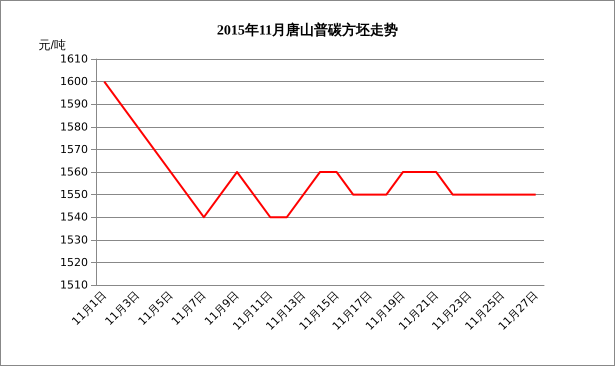  Describe the element at coordinates (74, 149) in the screenshot. I see `y-tick-label: 1570` at that location.